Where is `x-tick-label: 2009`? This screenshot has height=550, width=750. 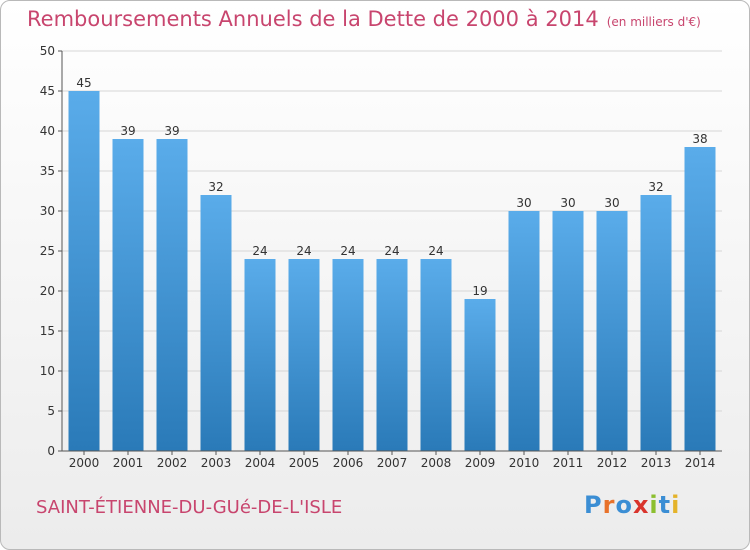
x-tick-label: 2009 is located at coordinates (480, 463).